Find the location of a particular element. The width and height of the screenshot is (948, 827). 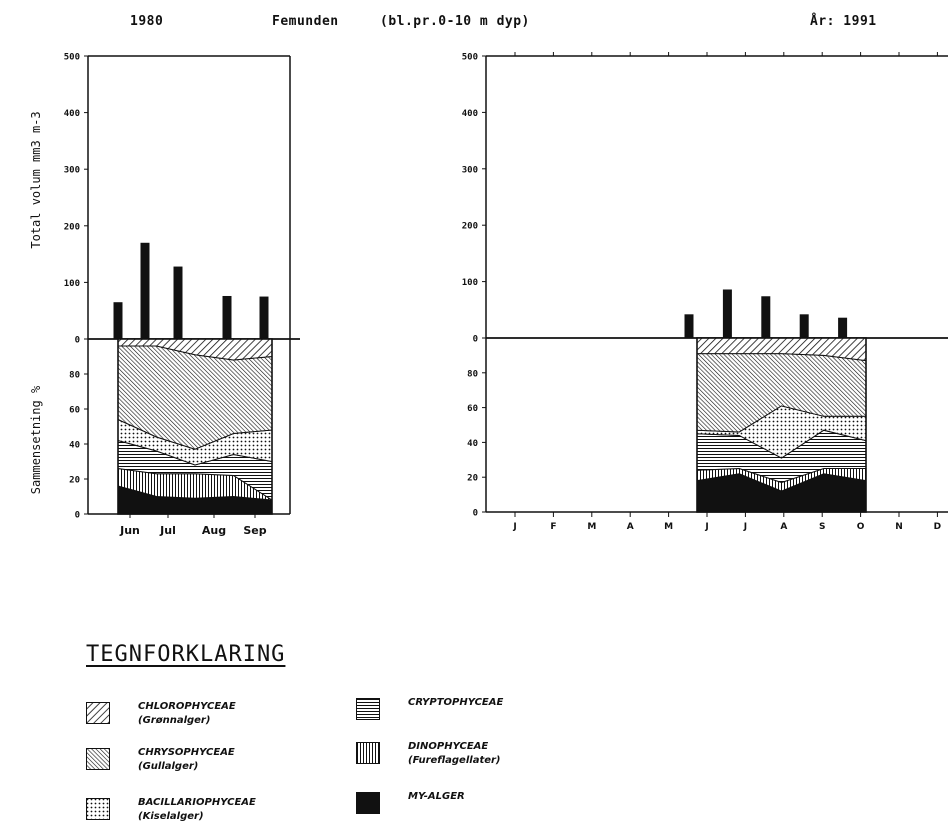

y-axis-title-percent: Sammensetning % is located at coordinates (36, 439).